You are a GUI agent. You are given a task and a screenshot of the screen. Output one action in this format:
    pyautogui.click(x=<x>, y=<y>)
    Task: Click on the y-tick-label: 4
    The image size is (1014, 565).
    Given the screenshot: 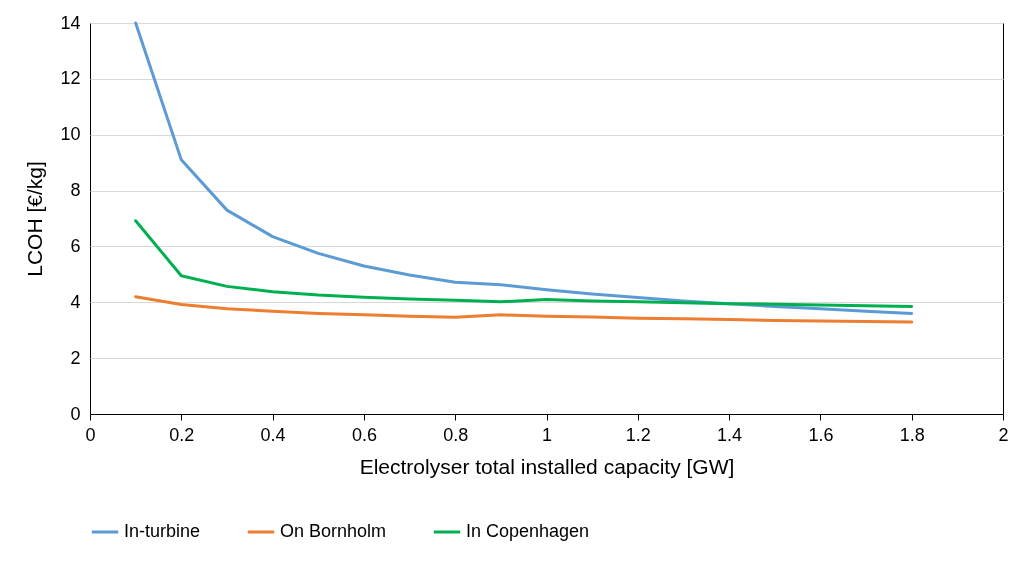 What is the action you would take?
    pyautogui.click(x=75, y=301)
    